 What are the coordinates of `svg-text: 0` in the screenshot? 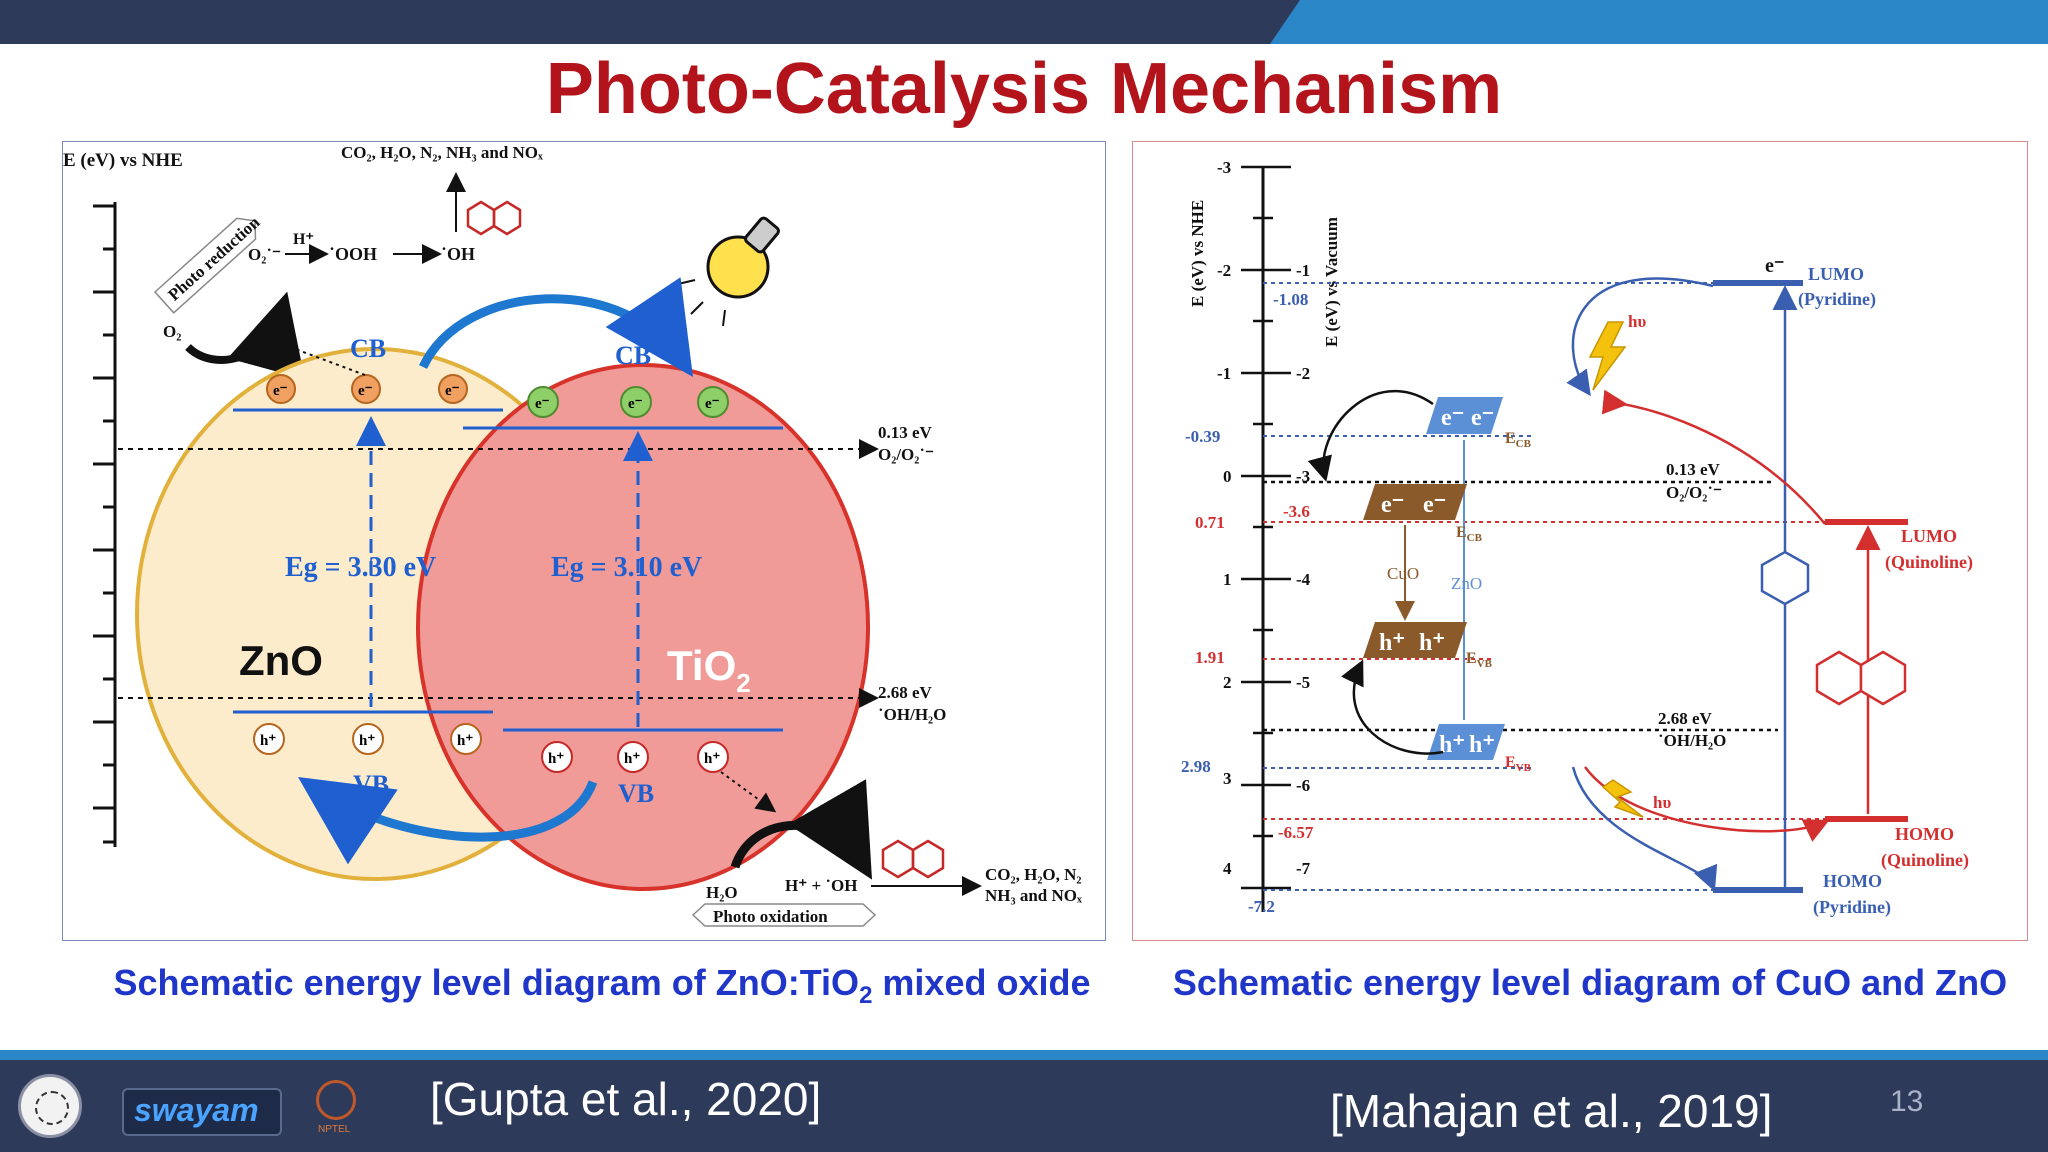 It's located at (1227, 476).